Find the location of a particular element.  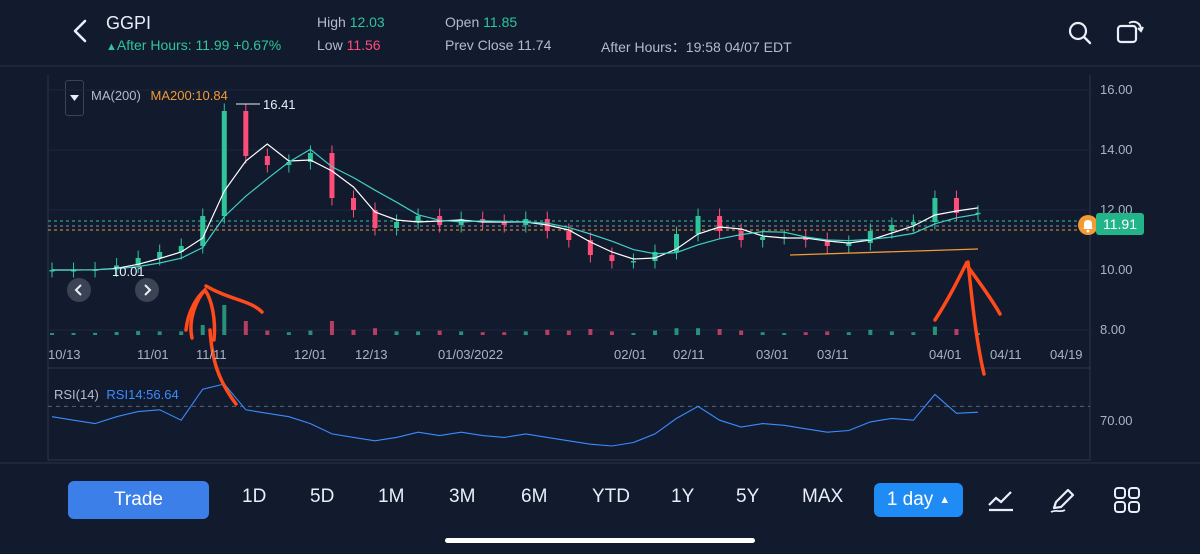

x-tick-label: 12/01 is located at coordinates (310, 354).